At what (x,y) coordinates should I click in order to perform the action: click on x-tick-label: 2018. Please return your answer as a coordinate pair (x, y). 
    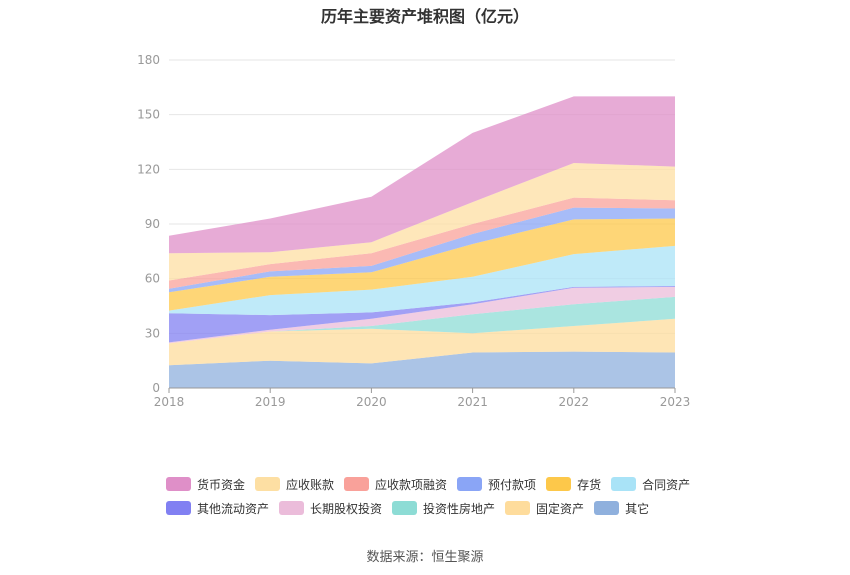
    Looking at the image, I should click on (169, 402).